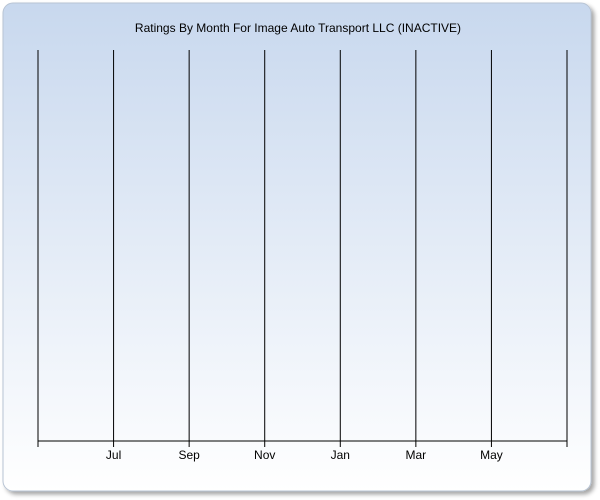  What do you see at coordinates (416, 455) in the screenshot?
I see `x-tick-label: Mar` at bounding box center [416, 455].